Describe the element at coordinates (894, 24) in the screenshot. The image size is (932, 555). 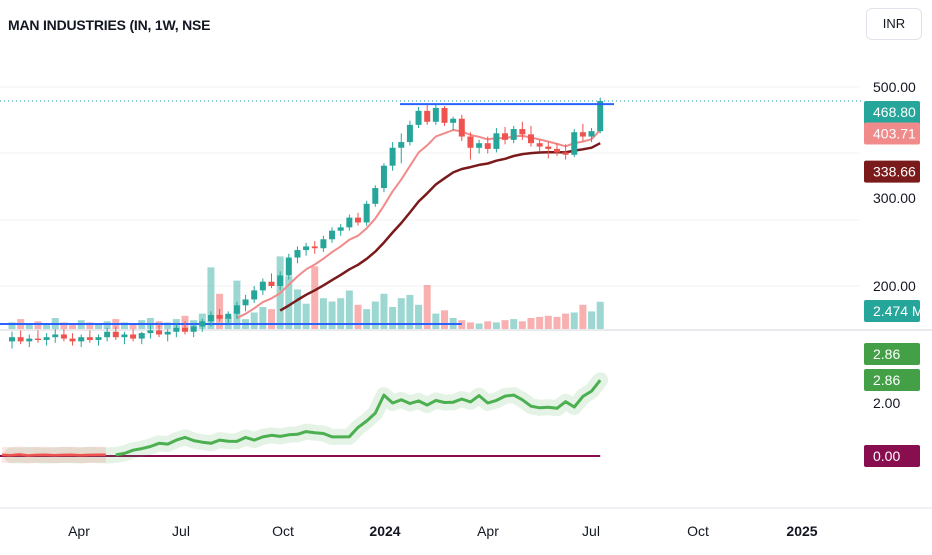
I see `currency-button: INR` at that location.